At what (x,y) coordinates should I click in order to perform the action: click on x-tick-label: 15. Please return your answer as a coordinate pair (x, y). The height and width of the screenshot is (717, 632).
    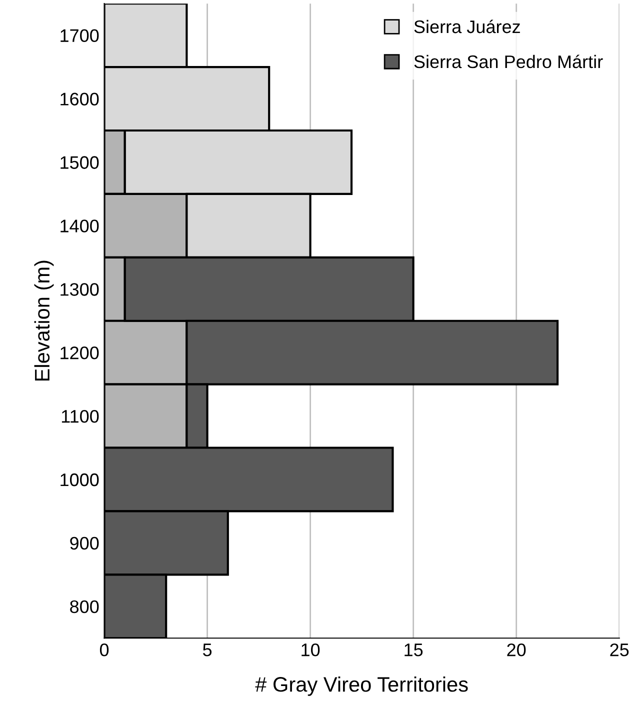
    Looking at the image, I should click on (413, 650).